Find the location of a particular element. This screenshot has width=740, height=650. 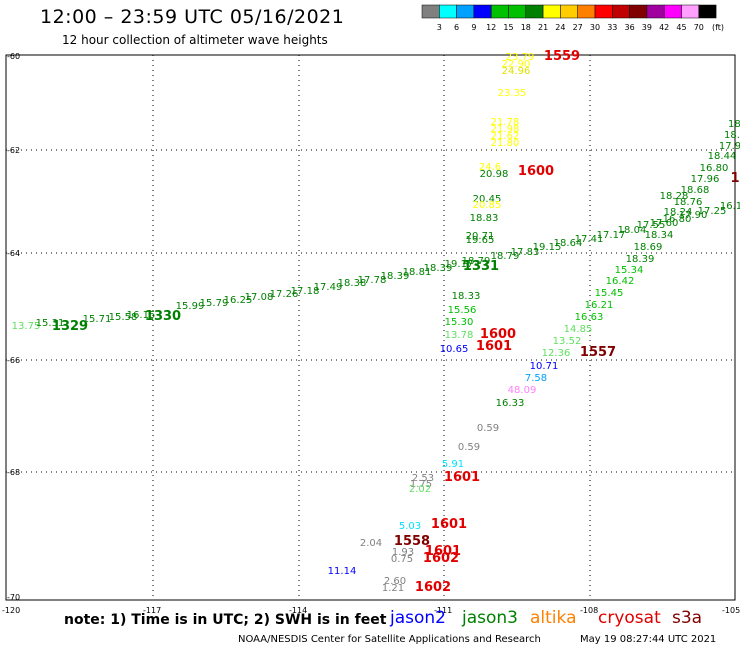

swh-value: 17.25 is located at coordinates (712, 211).